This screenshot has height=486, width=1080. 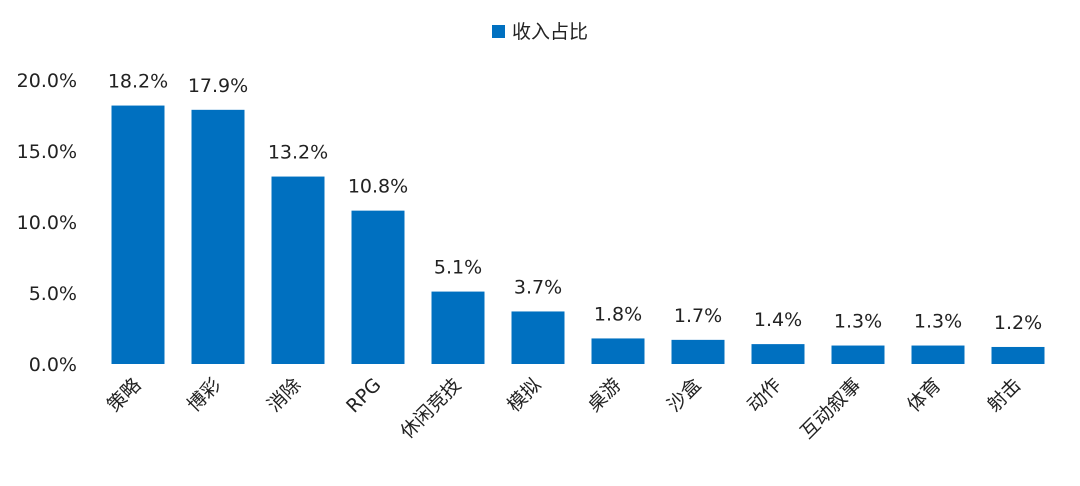 What do you see at coordinates (47, 81) in the screenshot?
I see `y-tick-label: 20.0%` at bounding box center [47, 81].